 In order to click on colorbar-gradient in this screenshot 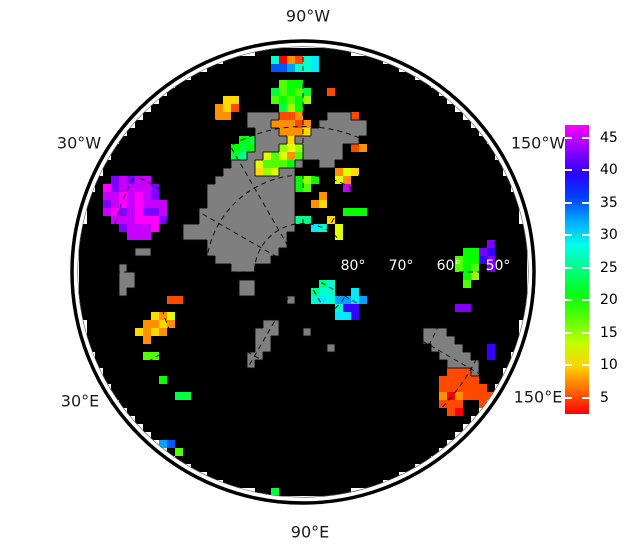, I will do `click(577, 269)`.